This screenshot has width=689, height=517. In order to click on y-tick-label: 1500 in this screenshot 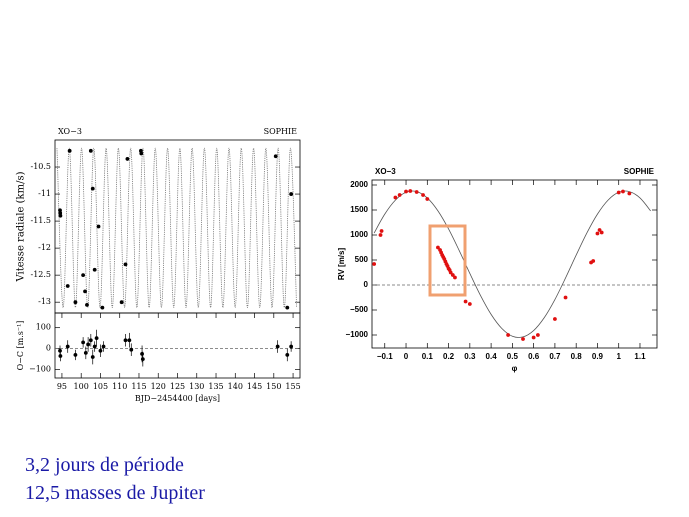, I will do `click(359, 209)`.